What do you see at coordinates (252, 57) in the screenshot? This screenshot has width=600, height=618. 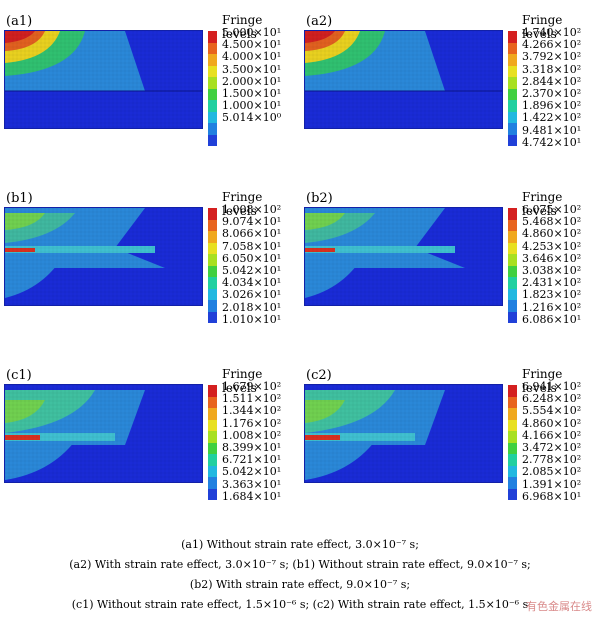 I see `level-label: 4.000×10¹` at bounding box center [252, 57].